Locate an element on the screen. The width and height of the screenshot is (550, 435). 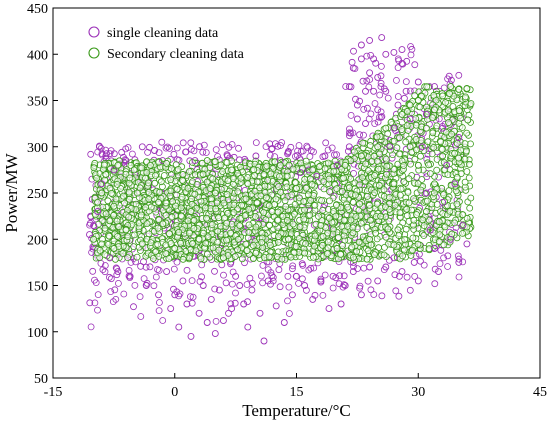
y-axis-label: Power/MW is located at coordinates (11, 192).